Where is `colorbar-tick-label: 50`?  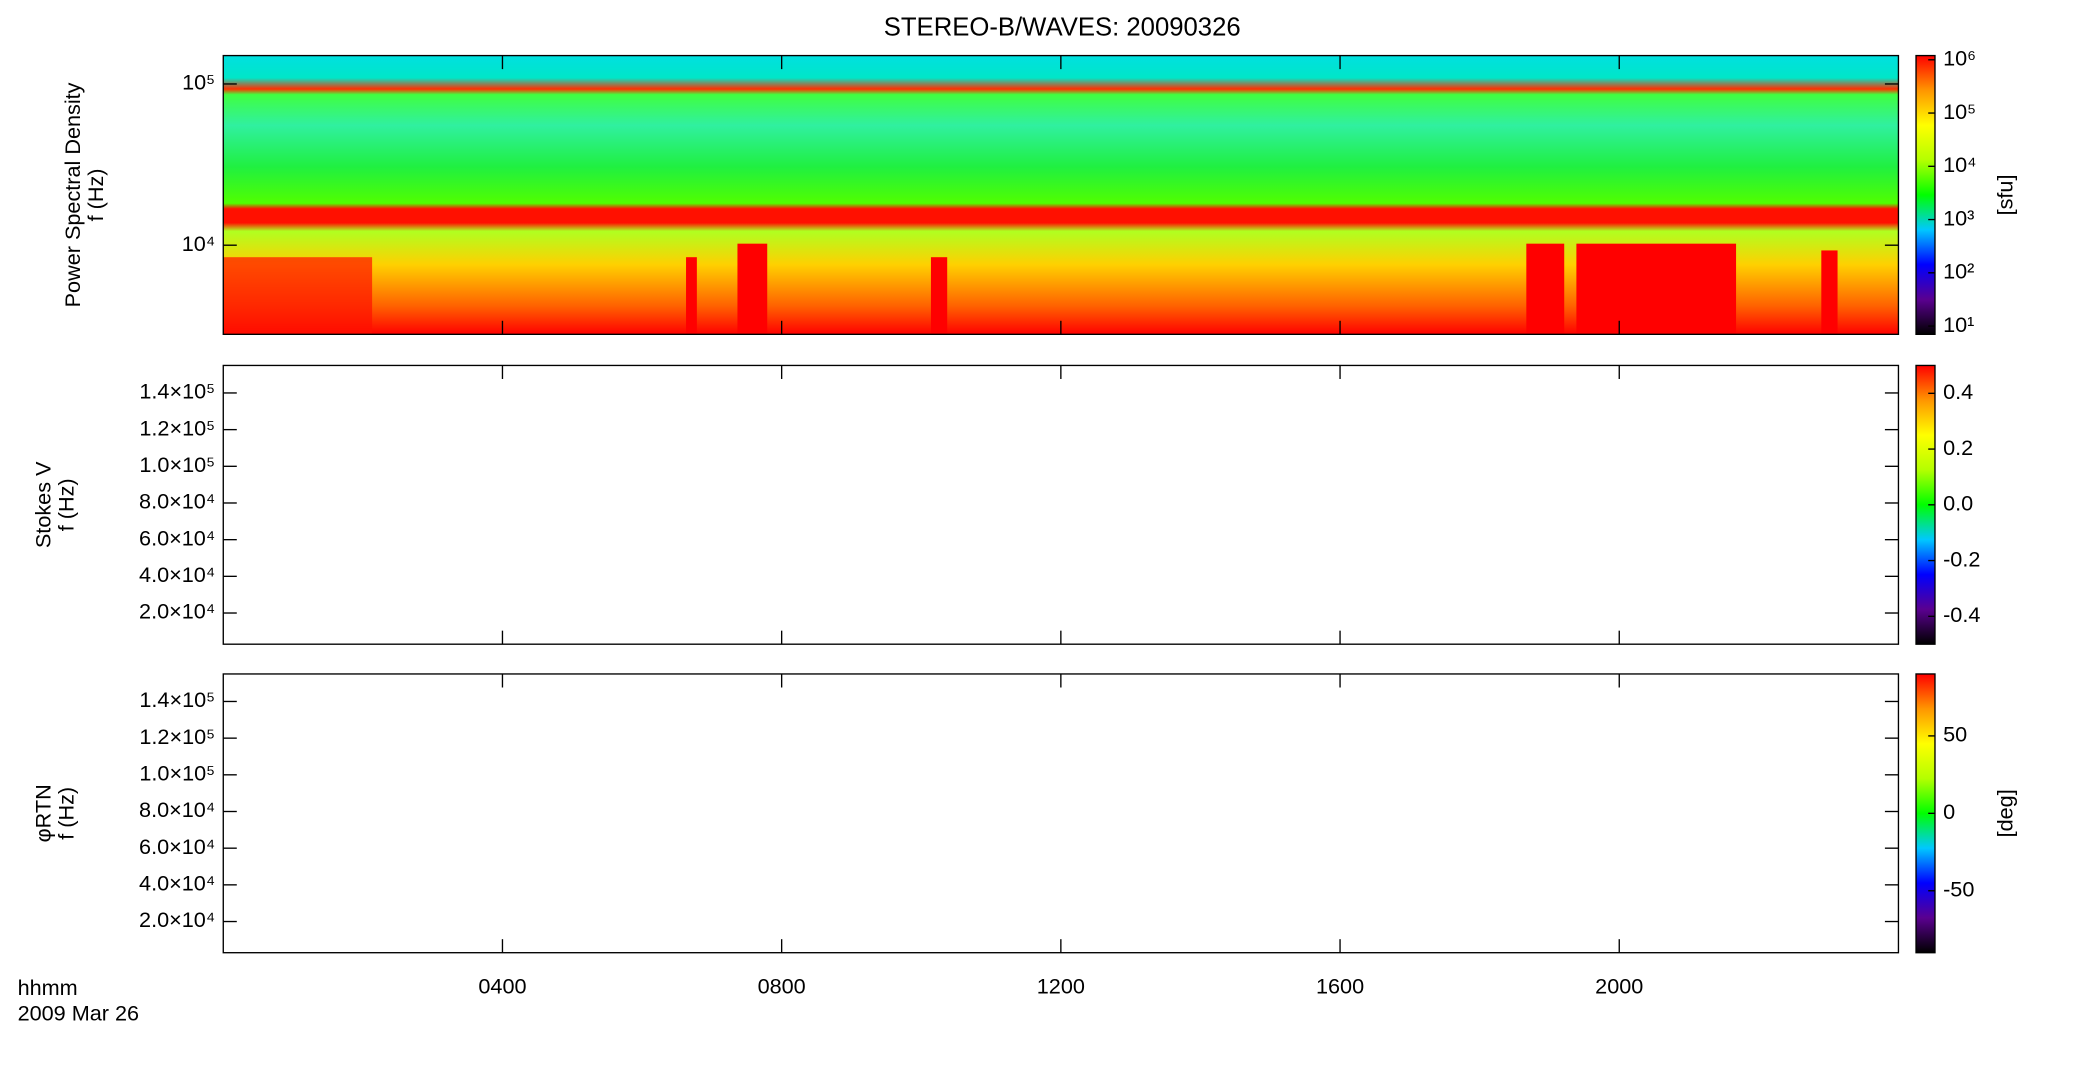 colorbar-tick-label: 50 is located at coordinates (1955, 734).